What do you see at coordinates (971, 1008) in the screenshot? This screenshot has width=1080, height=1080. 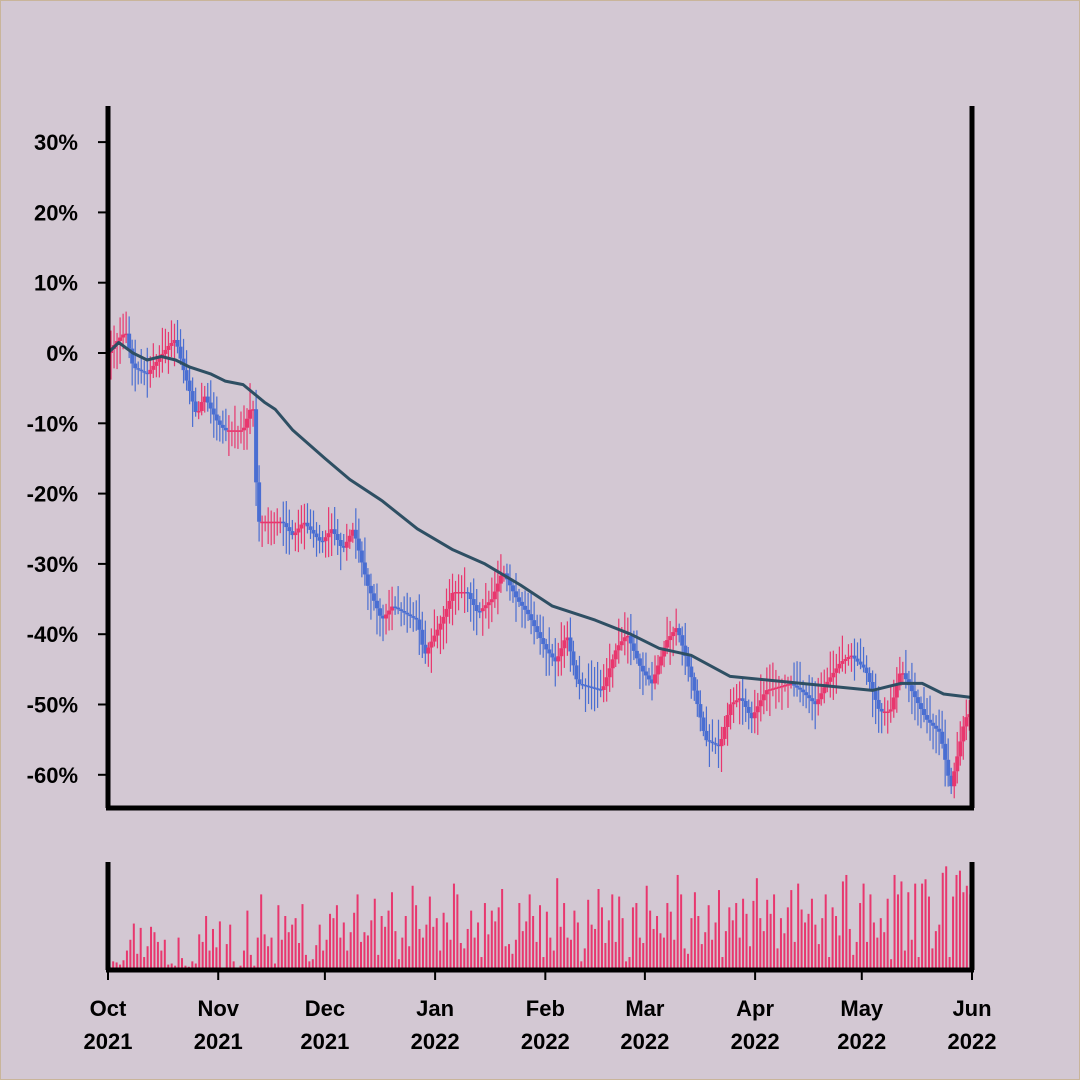 I see `x-tick-label-month: Jun` at bounding box center [971, 1008].